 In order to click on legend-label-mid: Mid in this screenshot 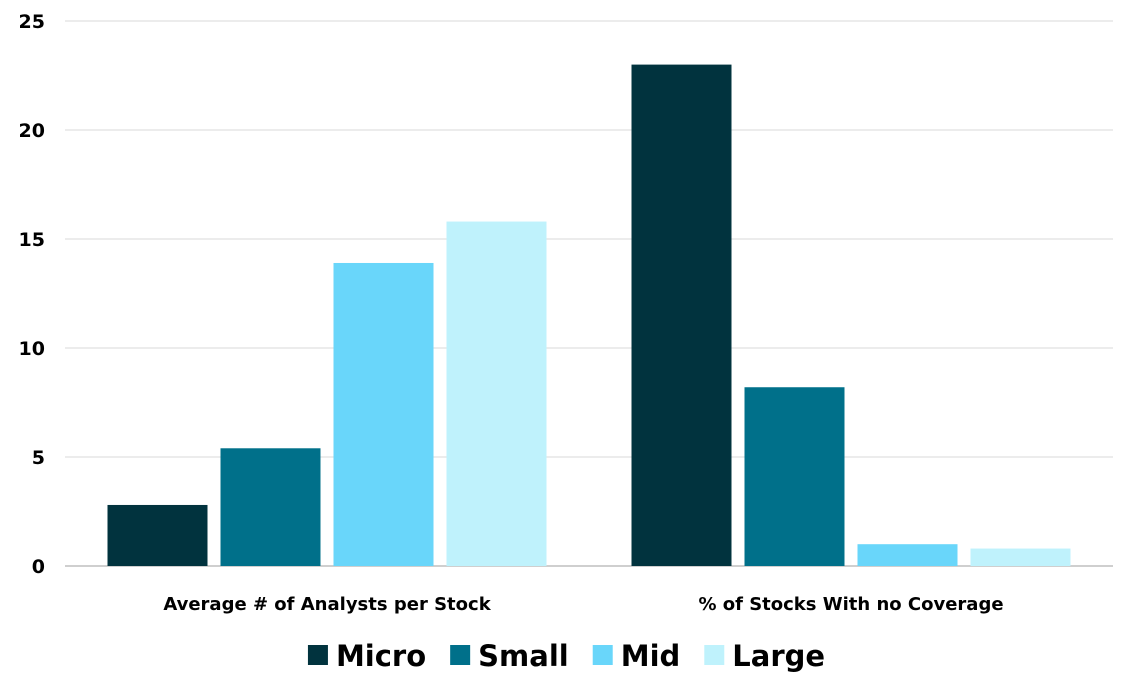, I will do `click(651, 656)`.